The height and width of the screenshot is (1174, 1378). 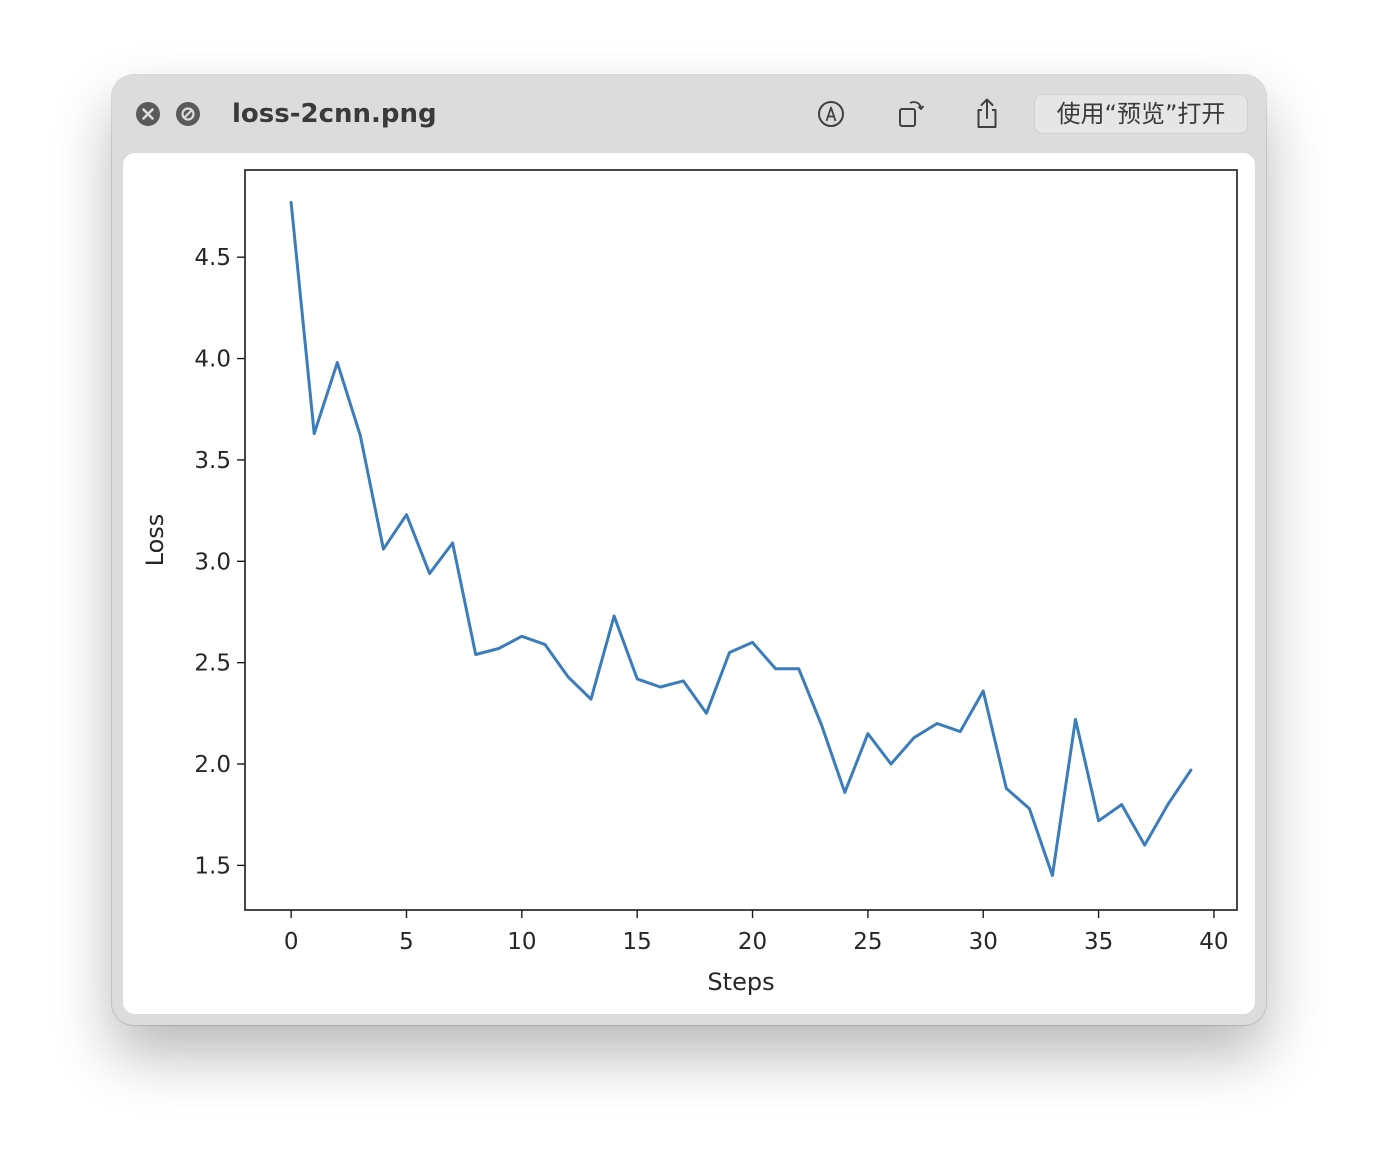 I want to click on x-tick-label: 10, so click(x=521, y=942).